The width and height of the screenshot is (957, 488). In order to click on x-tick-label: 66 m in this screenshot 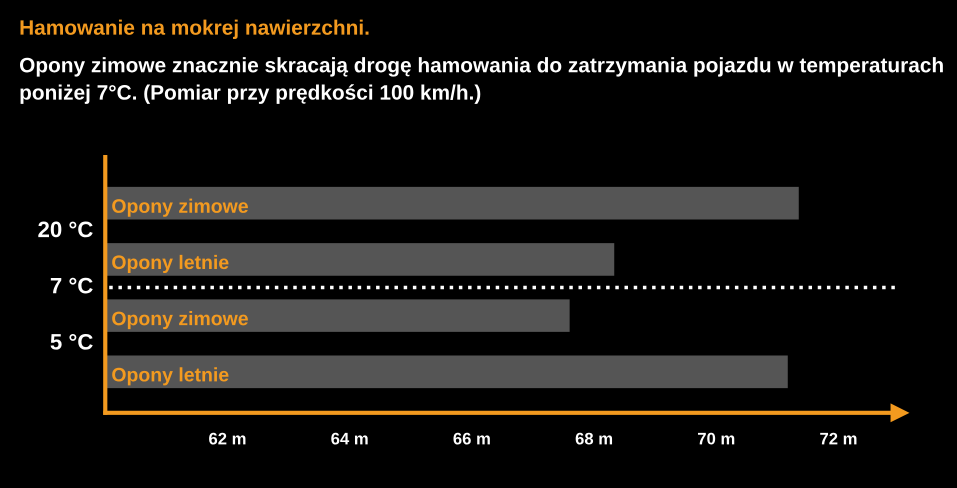, I will do `click(471, 438)`.